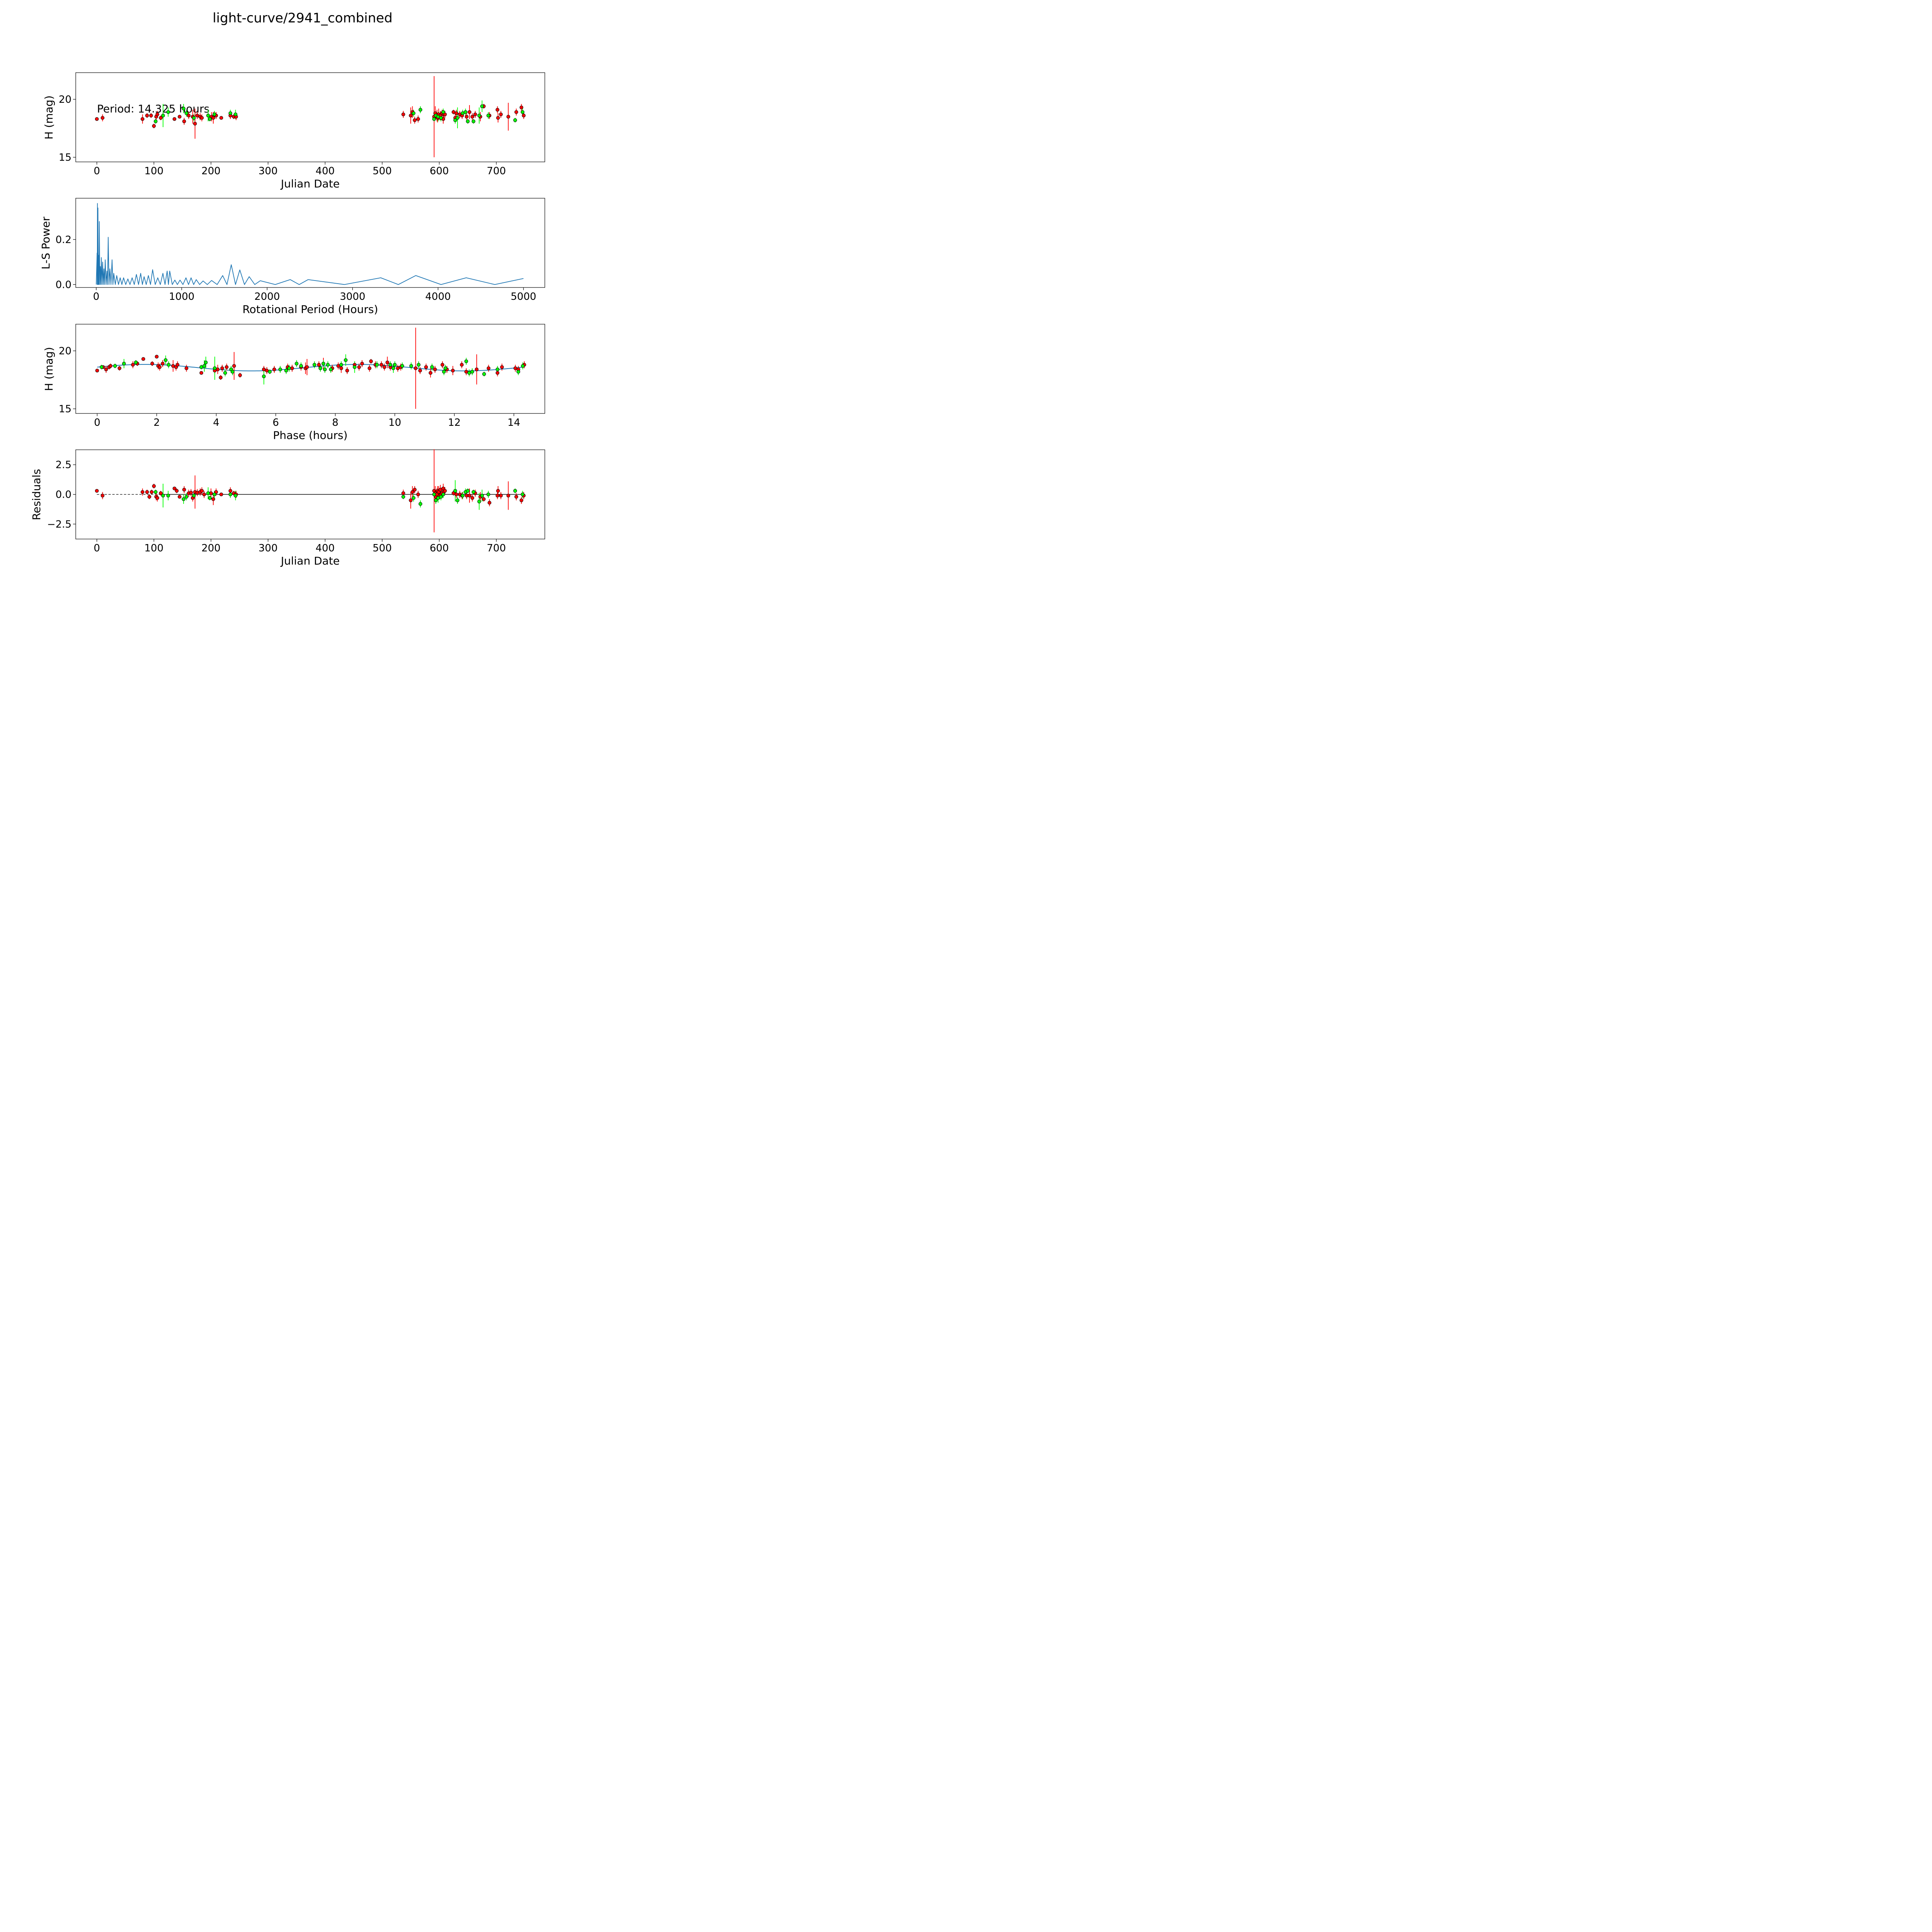 This screenshot has height=1932, width=1932. Describe the element at coordinates (267, 297) in the screenshot. I see `x-tick-label: 2000` at that location.